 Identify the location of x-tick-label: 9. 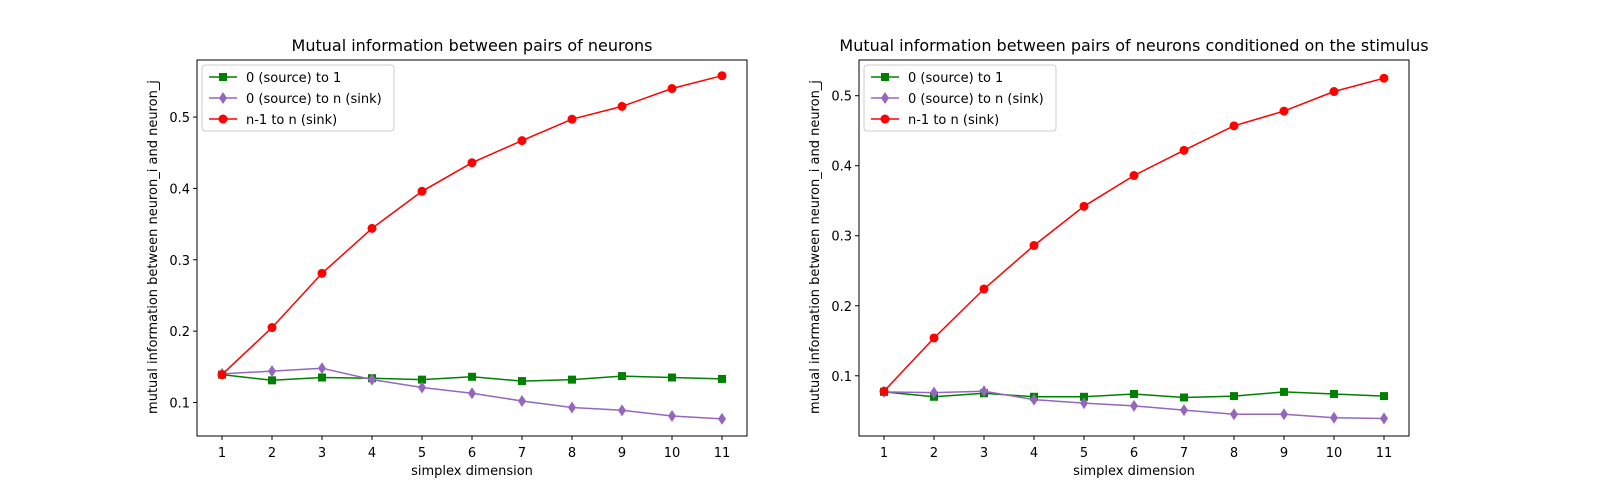
(1284, 453).